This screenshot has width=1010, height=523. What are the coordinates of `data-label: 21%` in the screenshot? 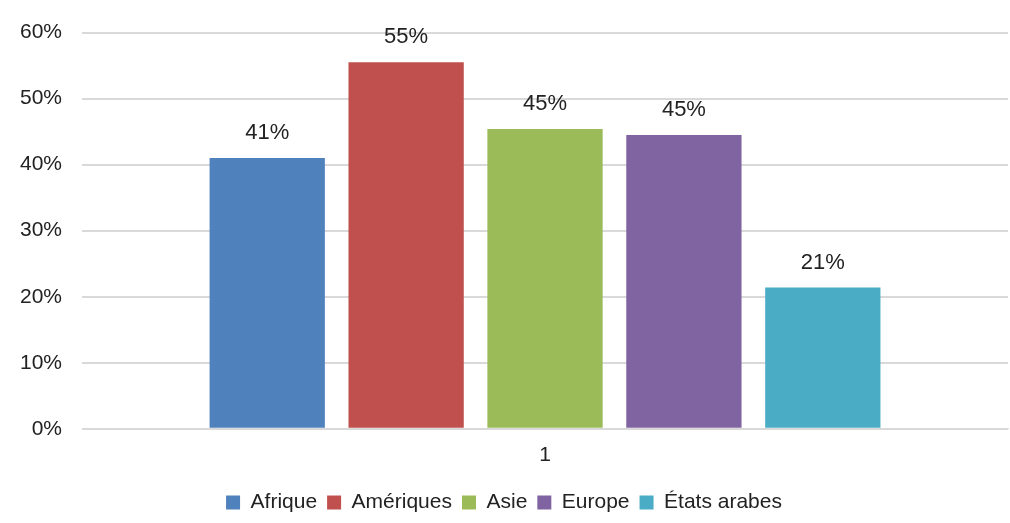 It's located at (822, 261).